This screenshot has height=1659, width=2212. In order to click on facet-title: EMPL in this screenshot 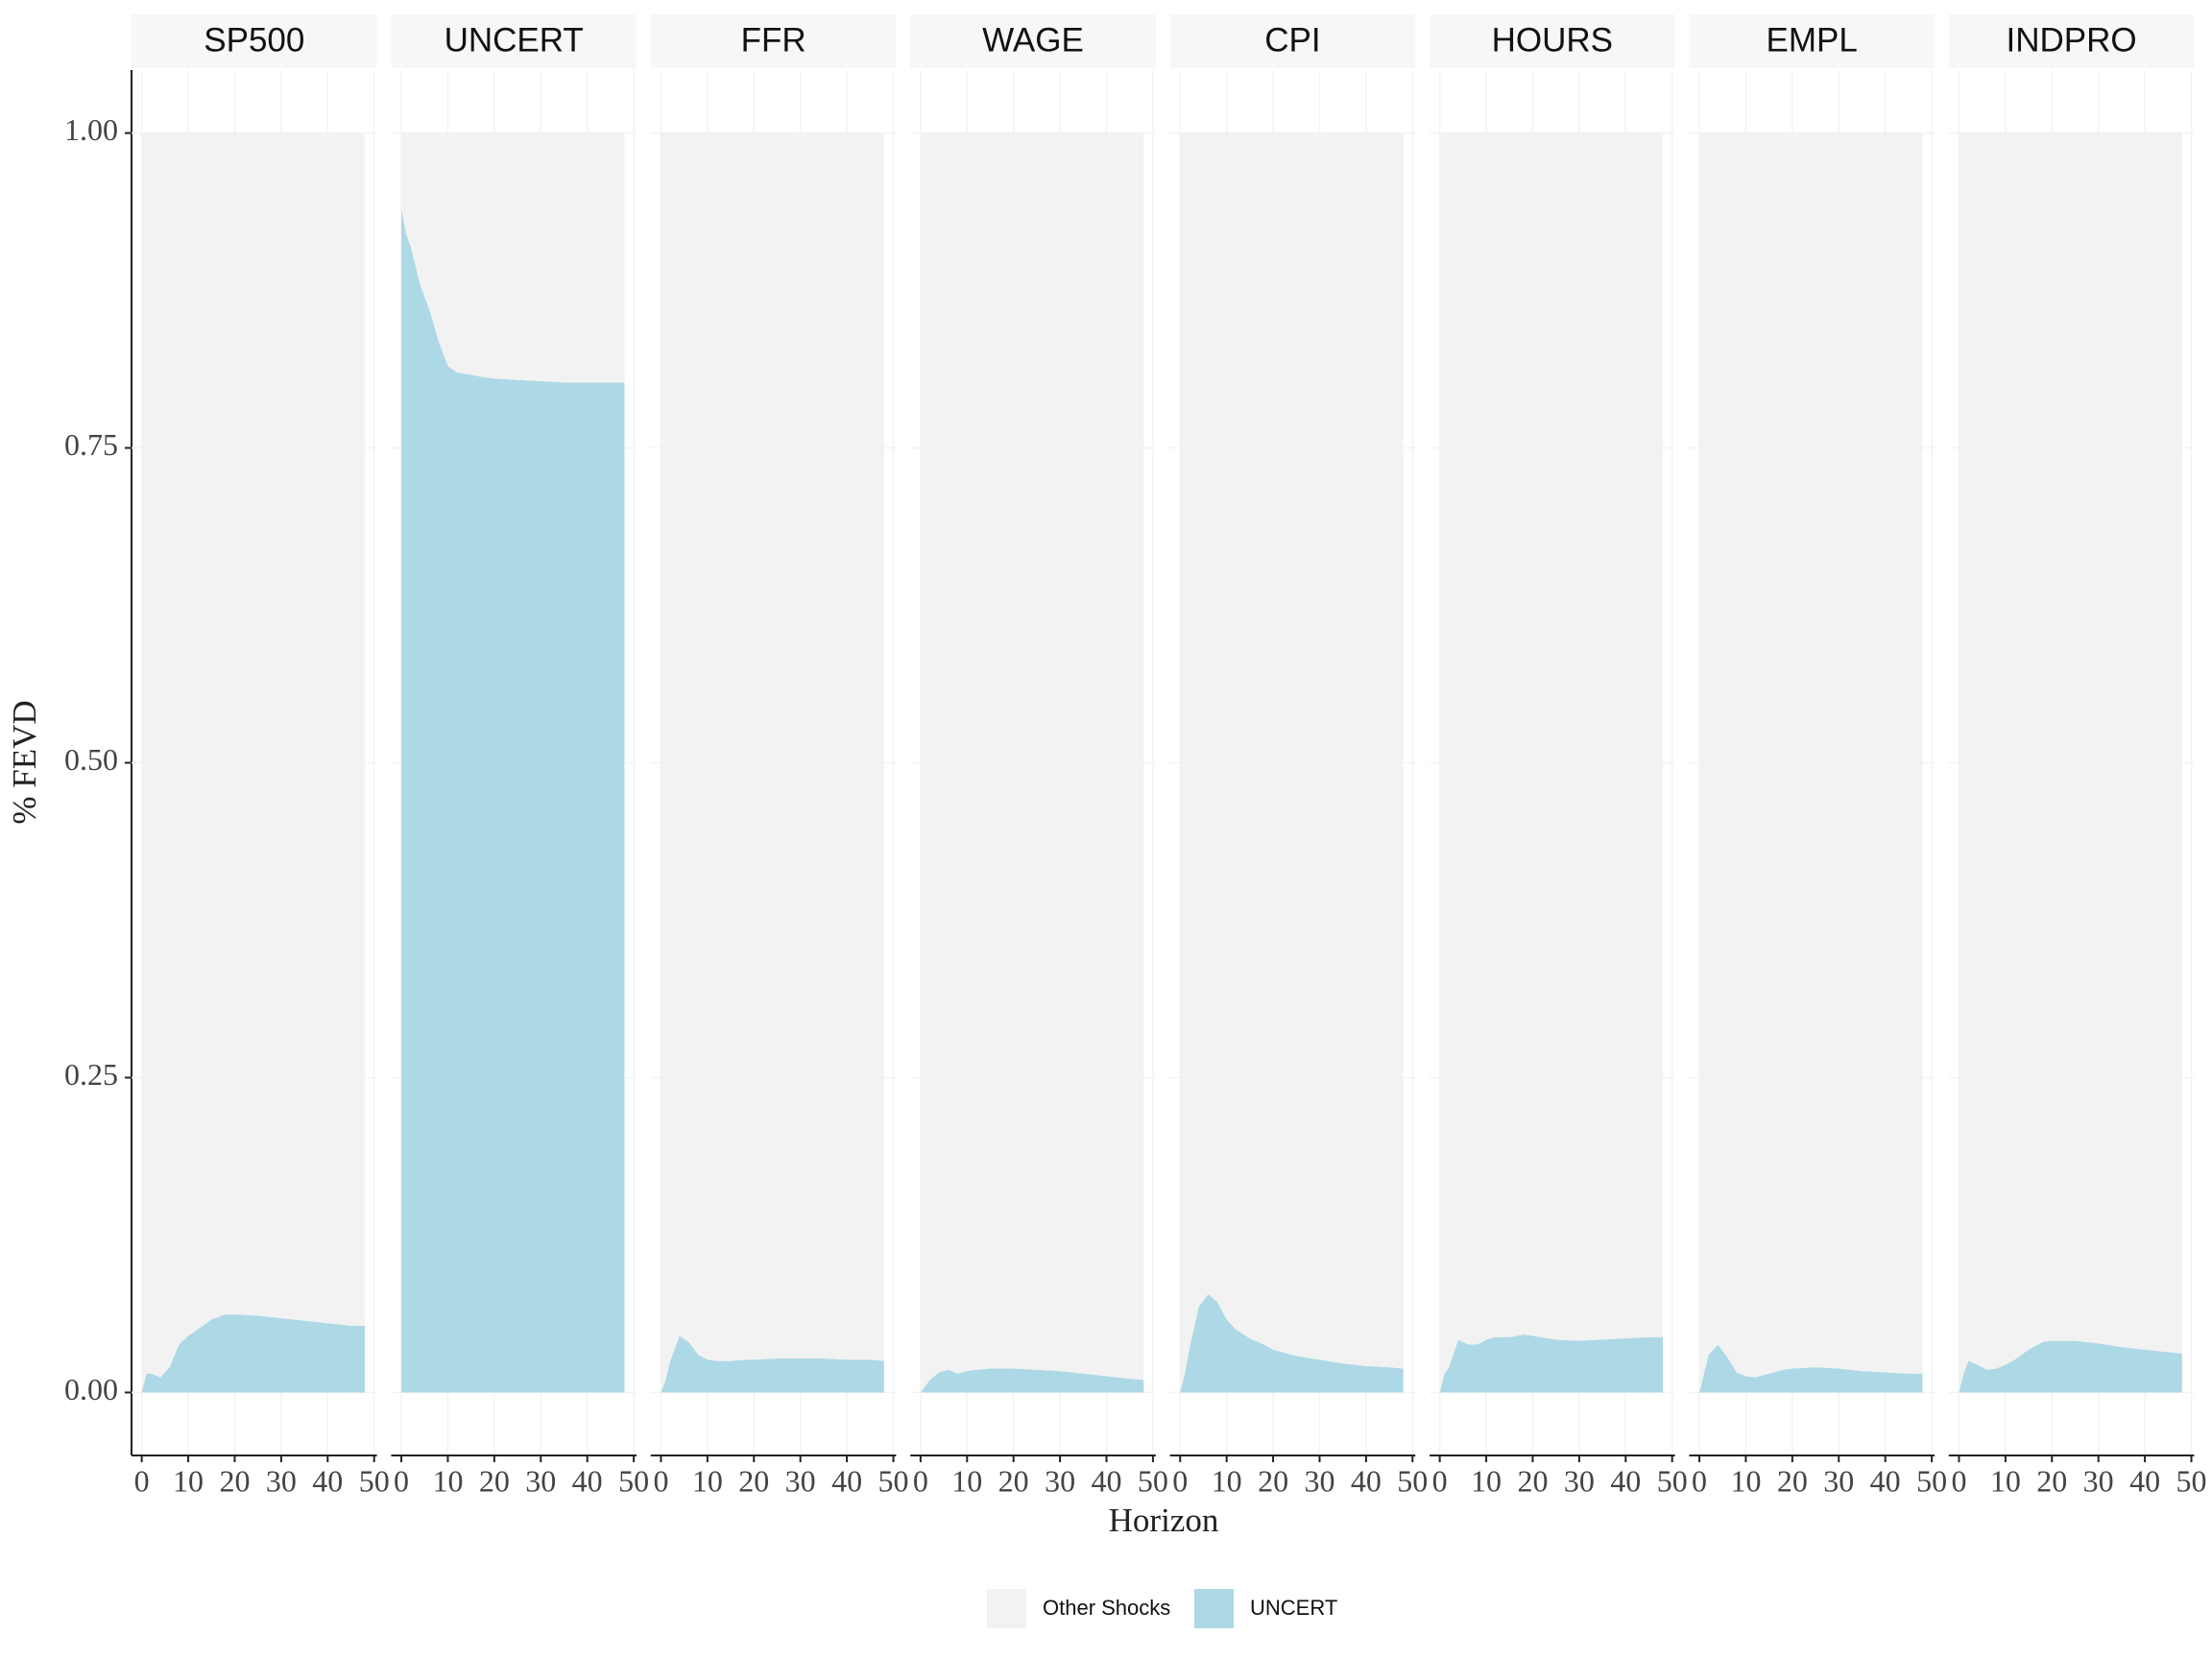, I will do `click(1813, 40)`.